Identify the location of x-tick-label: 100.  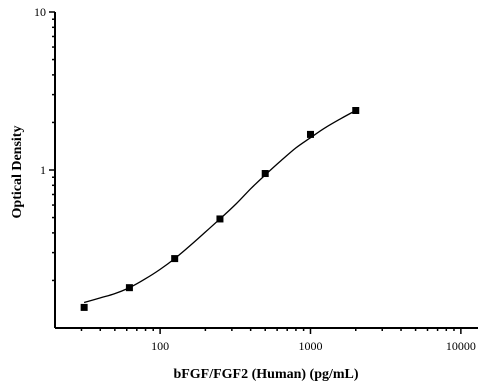
(160, 346).